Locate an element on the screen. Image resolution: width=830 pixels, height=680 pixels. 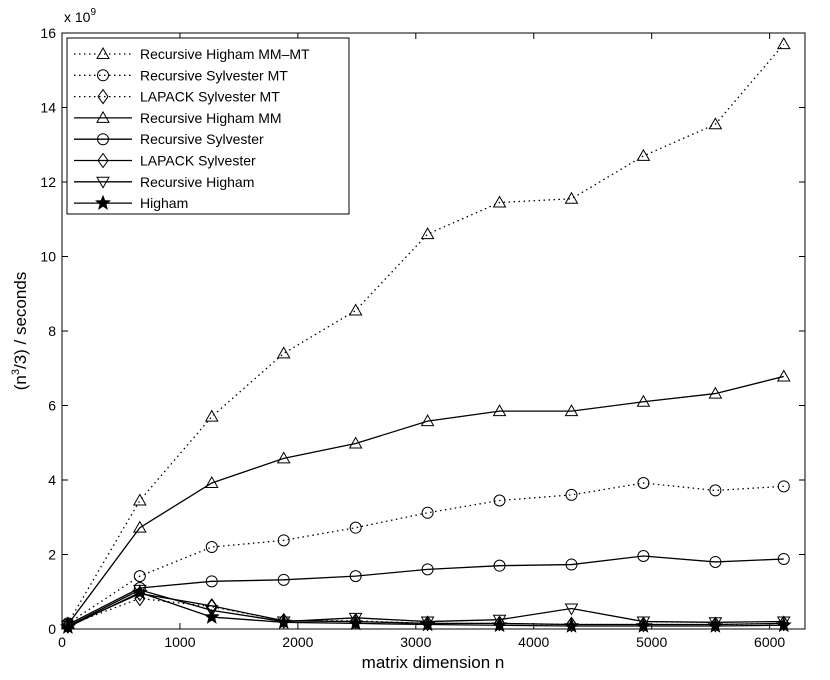
legend-item: Recursive Higham MM is located at coordinates (178, 118).